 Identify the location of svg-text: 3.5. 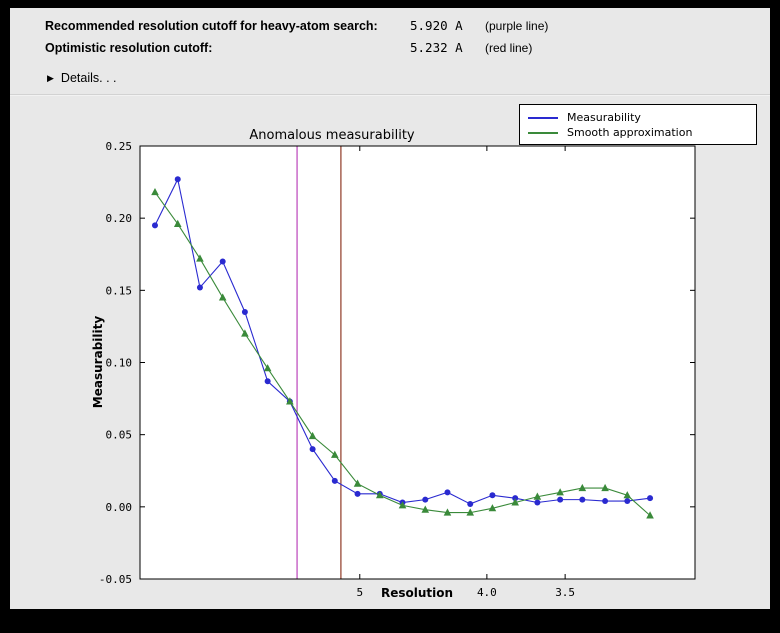
(565, 592).